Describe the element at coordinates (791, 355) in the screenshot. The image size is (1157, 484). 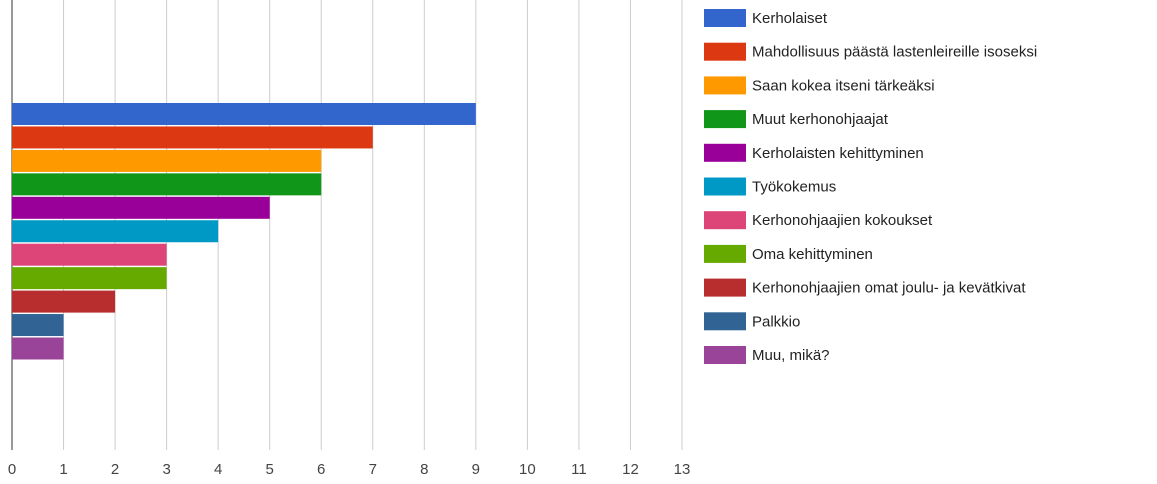
I see `legend-label: Muu, mikä?` at that location.